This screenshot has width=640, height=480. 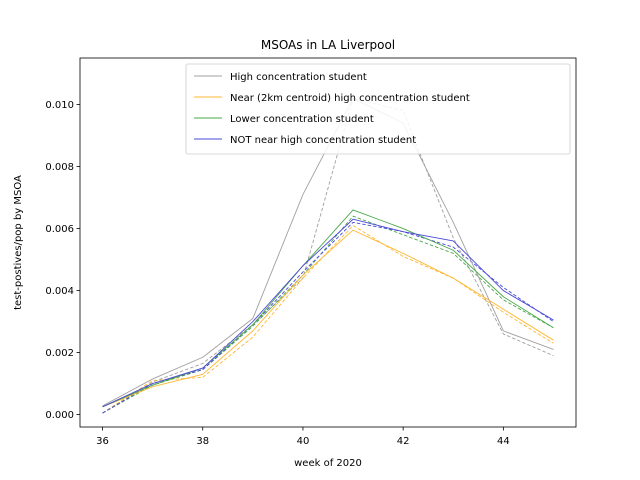 What do you see at coordinates (59, 415) in the screenshot?
I see `y-tick-label: 0.000` at bounding box center [59, 415].